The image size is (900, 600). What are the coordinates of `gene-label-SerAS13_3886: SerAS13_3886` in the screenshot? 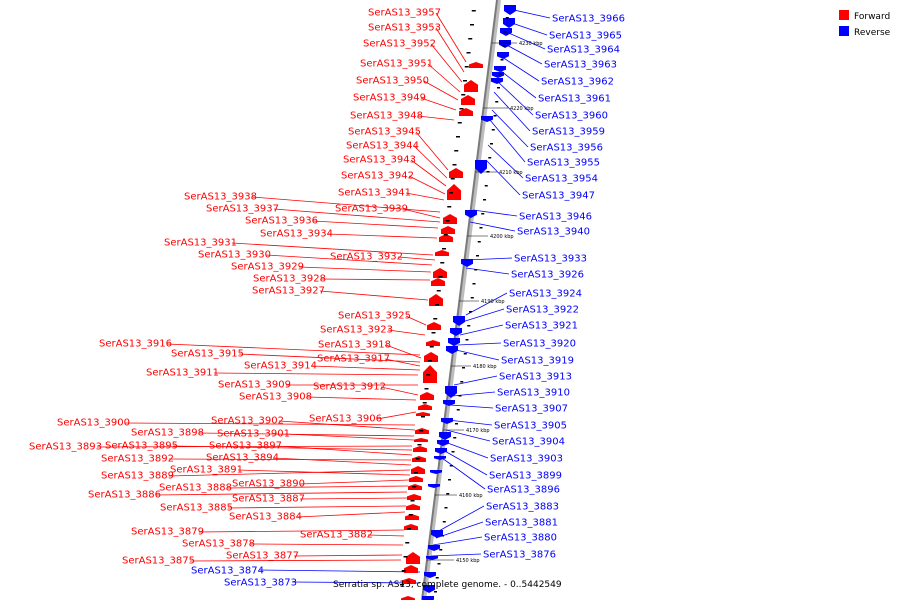 It's located at (124, 495).